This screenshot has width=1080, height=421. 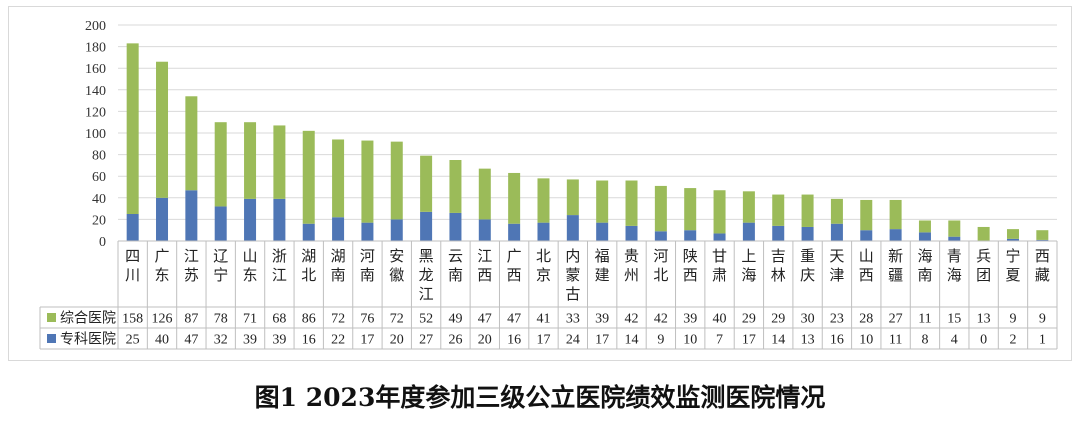 I want to click on x-category-label-char: 西, so click(x=514, y=275).